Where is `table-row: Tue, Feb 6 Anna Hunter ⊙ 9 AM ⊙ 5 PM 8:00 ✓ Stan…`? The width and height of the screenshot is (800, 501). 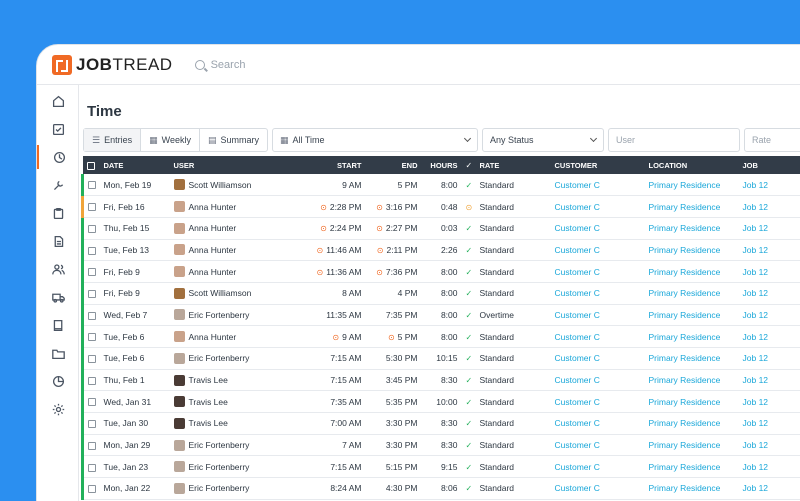 table-row: Tue, Feb 6 Anna Hunter ⊙ 9 AM ⊙ 5 PM 8:00 ✓ Stan… is located at coordinates (440, 336).